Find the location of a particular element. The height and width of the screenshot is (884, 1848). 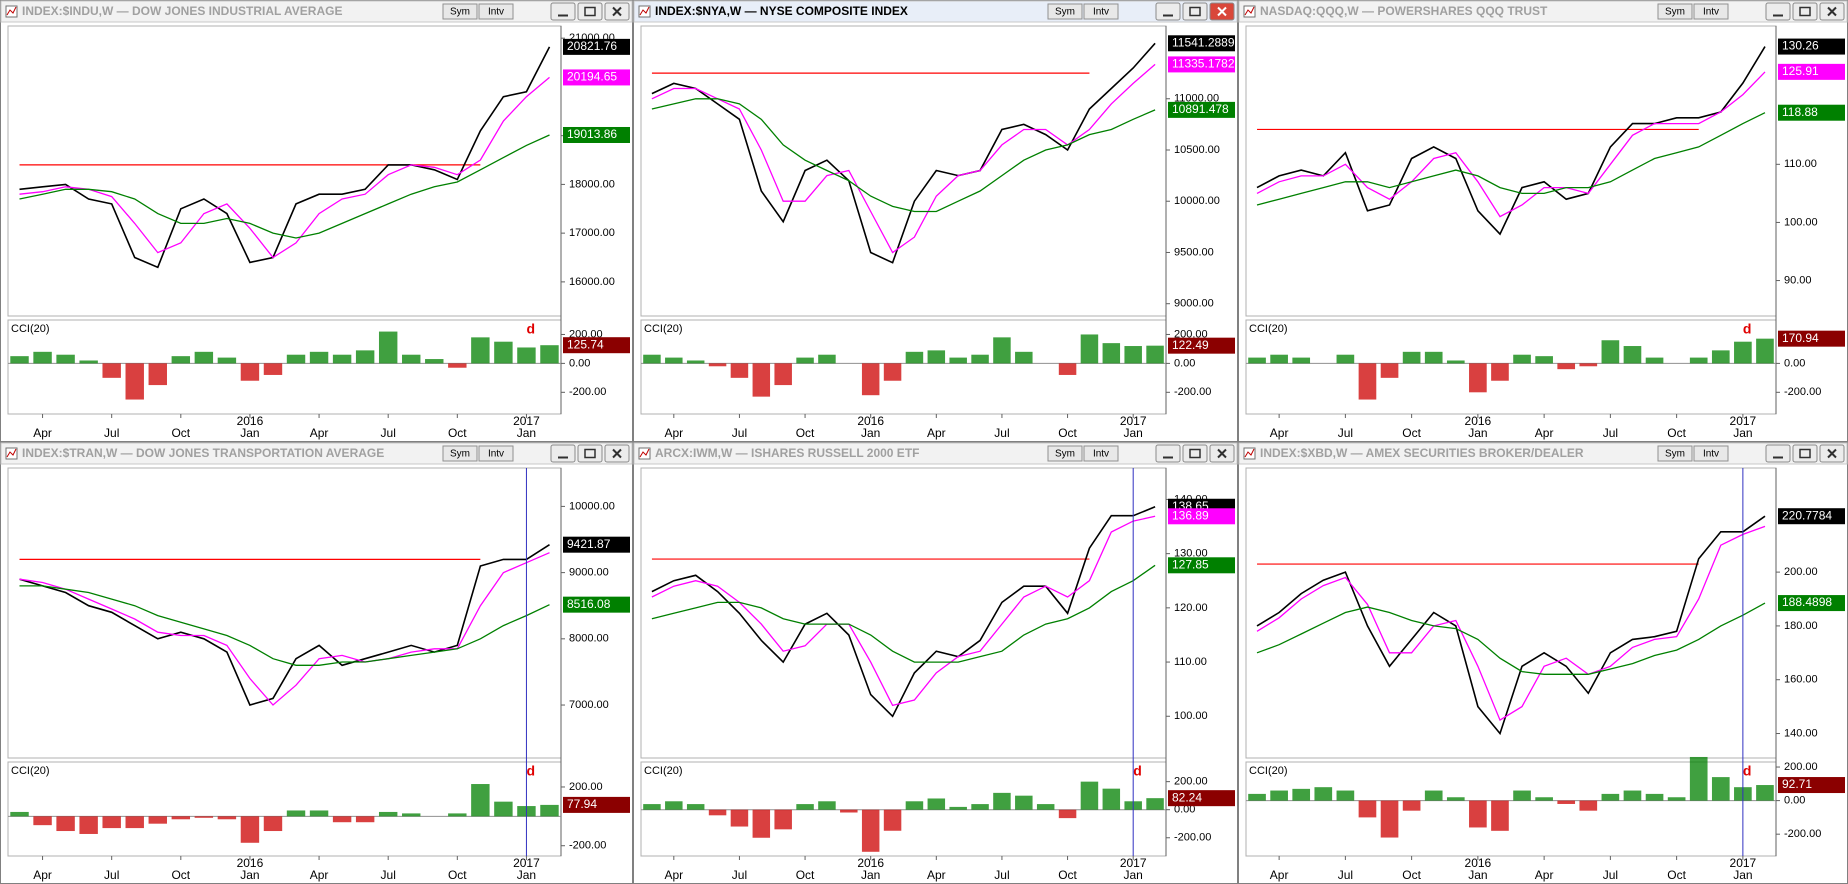

cci-tick-label: -200.00 is located at coordinates (587, 392).